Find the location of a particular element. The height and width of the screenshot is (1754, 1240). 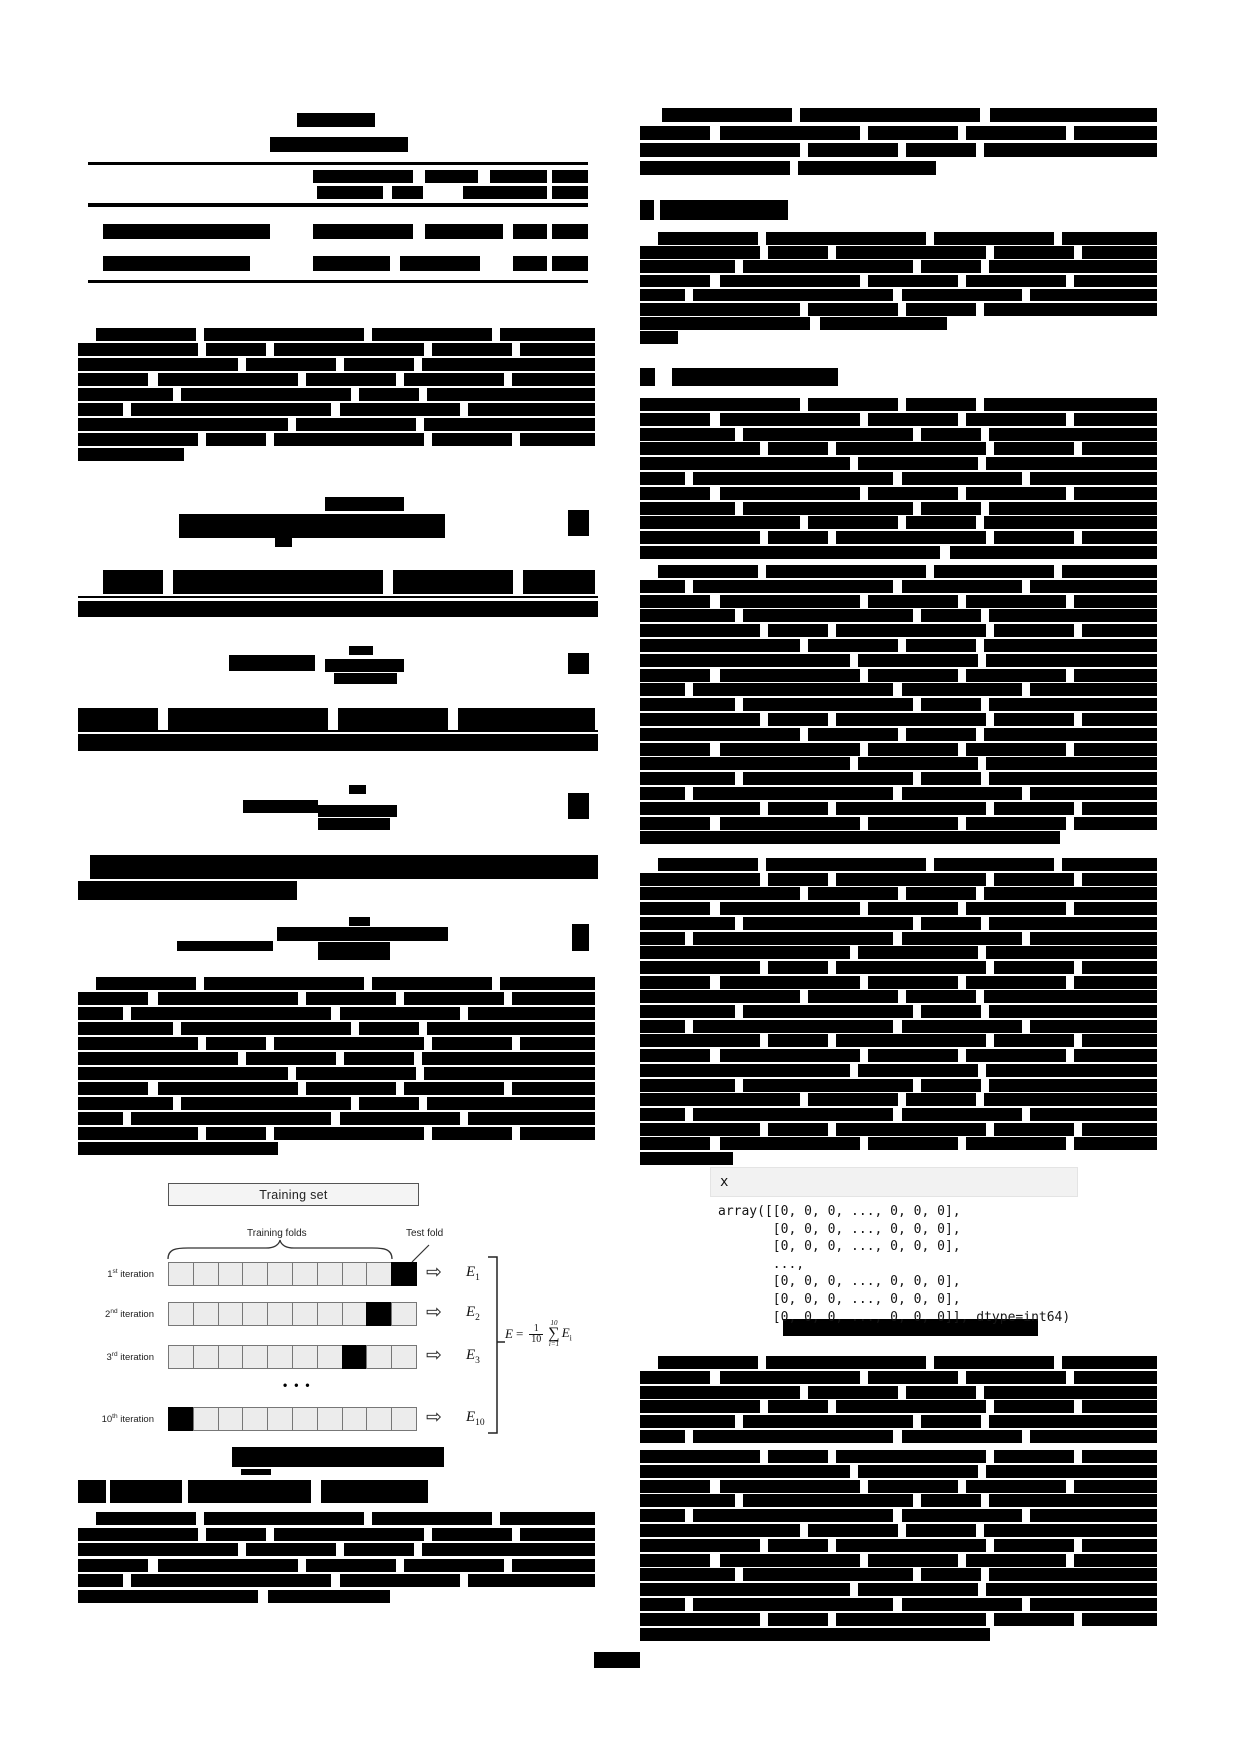

error-term-label: E3 is located at coordinates (473, 1356).